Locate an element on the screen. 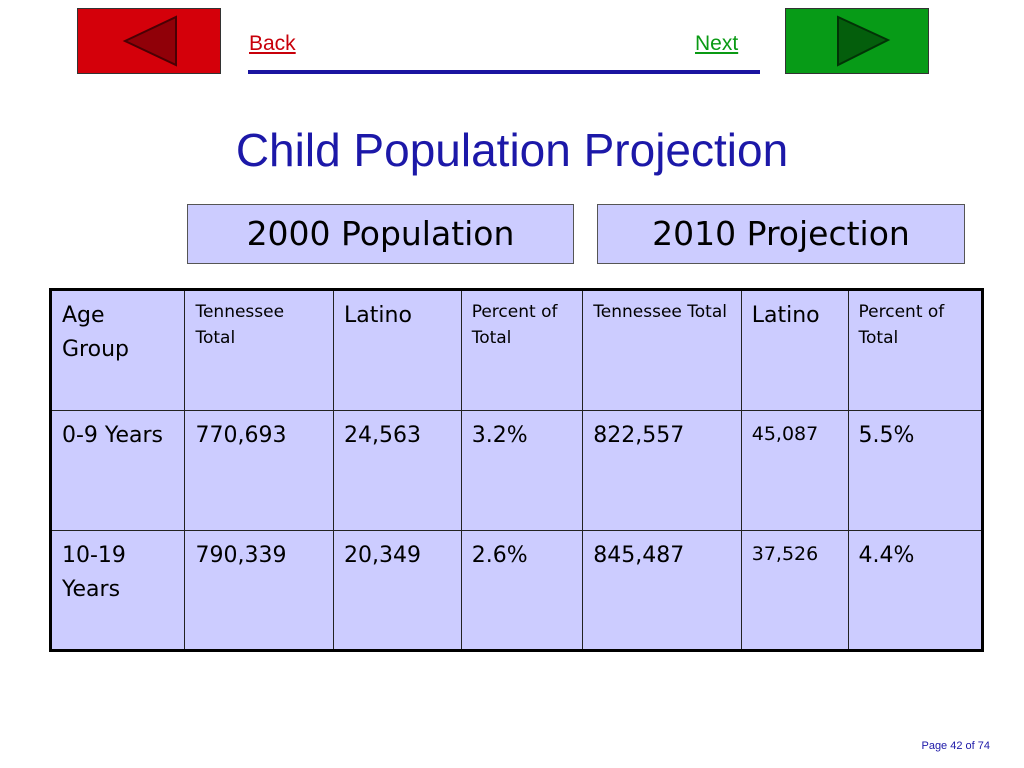 The height and width of the screenshot is (768, 1024). header-percent-2010: Percent of Total is located at coordinates (915, 350).